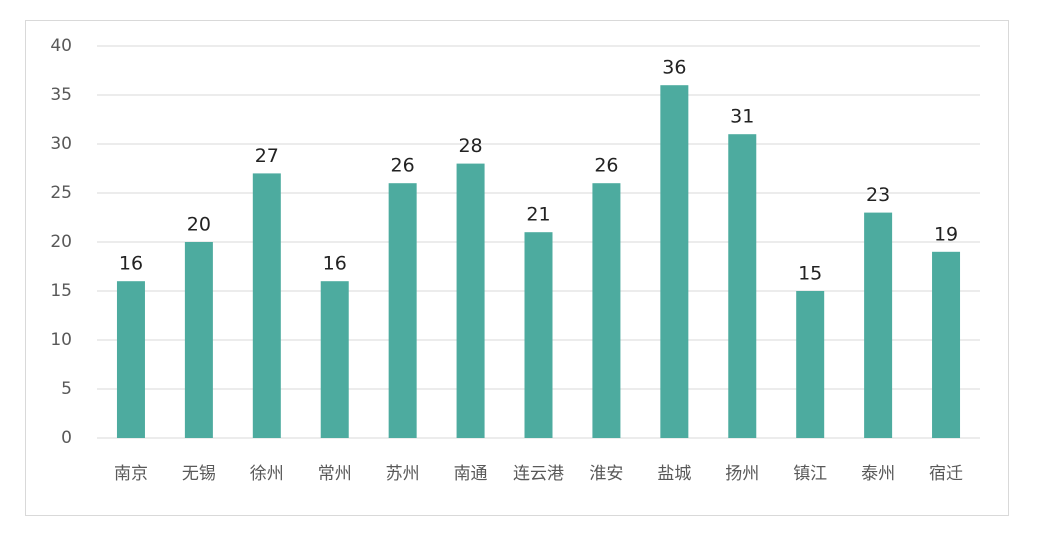 Image resolution: width=1040 pixels, height=543 pixels. Describe the element at coordinates (403, 474) in the screenshot. I see `x-tick-label: 苏州` at that location.